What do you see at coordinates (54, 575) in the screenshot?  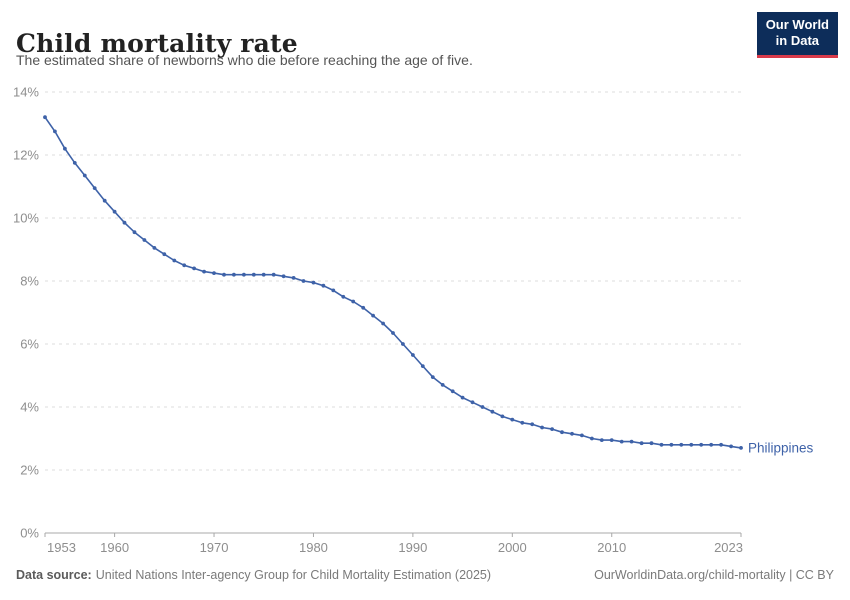 I see `data-source-label: Data source:` at bounding box center [54, 575].